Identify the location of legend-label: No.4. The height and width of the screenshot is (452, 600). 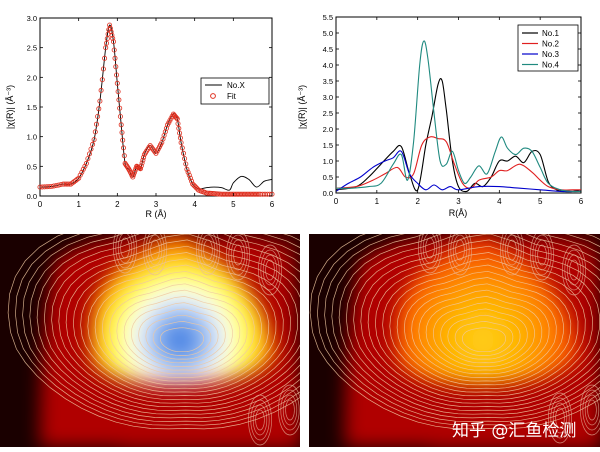
(550, 65).